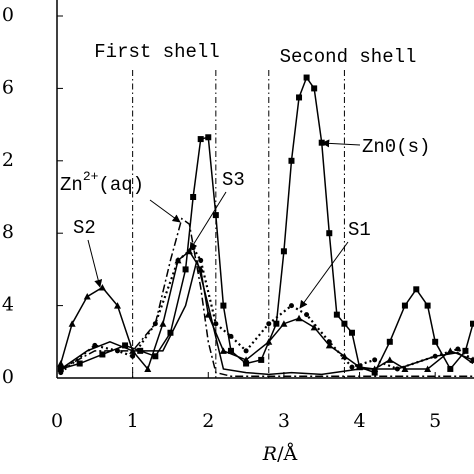 This screenshot has width=474, height=474. What do you see at coordinates (8, 87) in the screenshot?
I see `y-tick-label: 6` at bounding box center [8, 87].